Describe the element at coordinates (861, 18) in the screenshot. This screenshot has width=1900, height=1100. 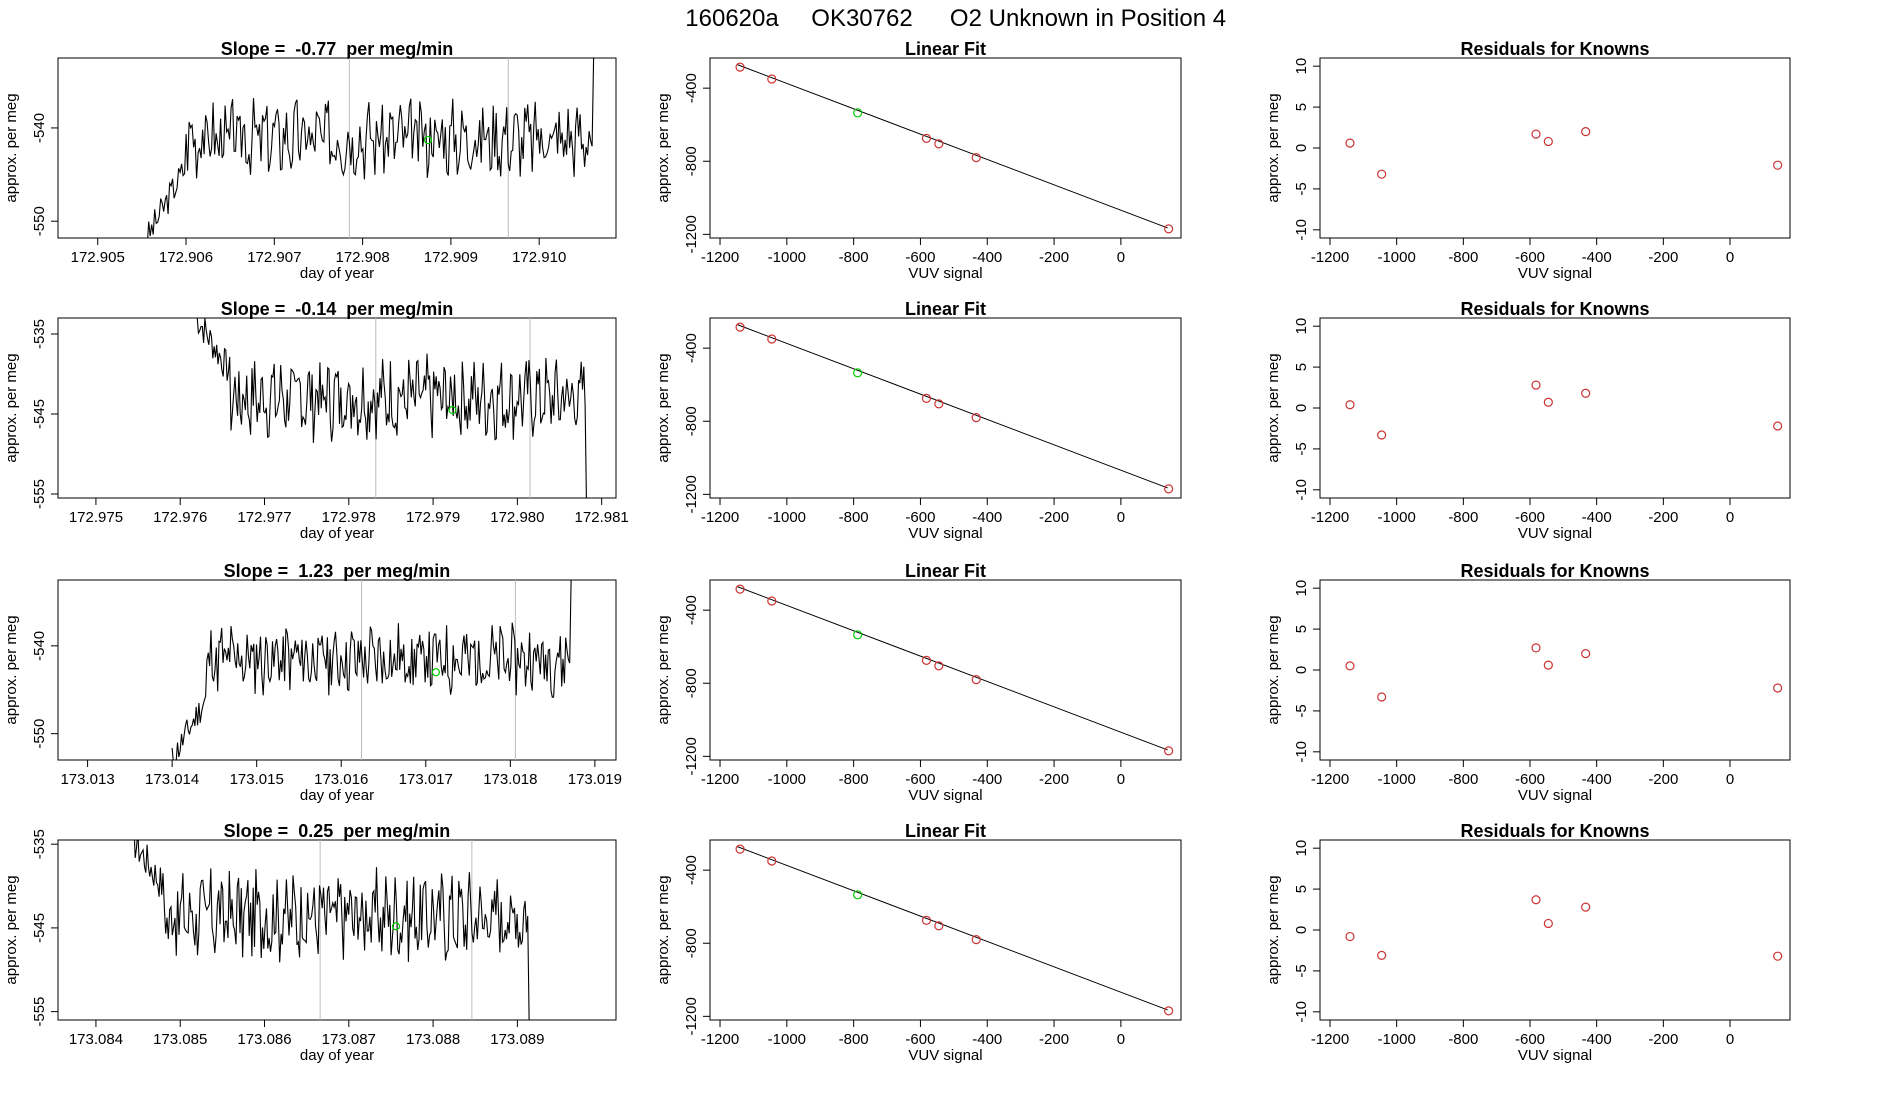
I see `figure-title-tank: OK30762` at that location.